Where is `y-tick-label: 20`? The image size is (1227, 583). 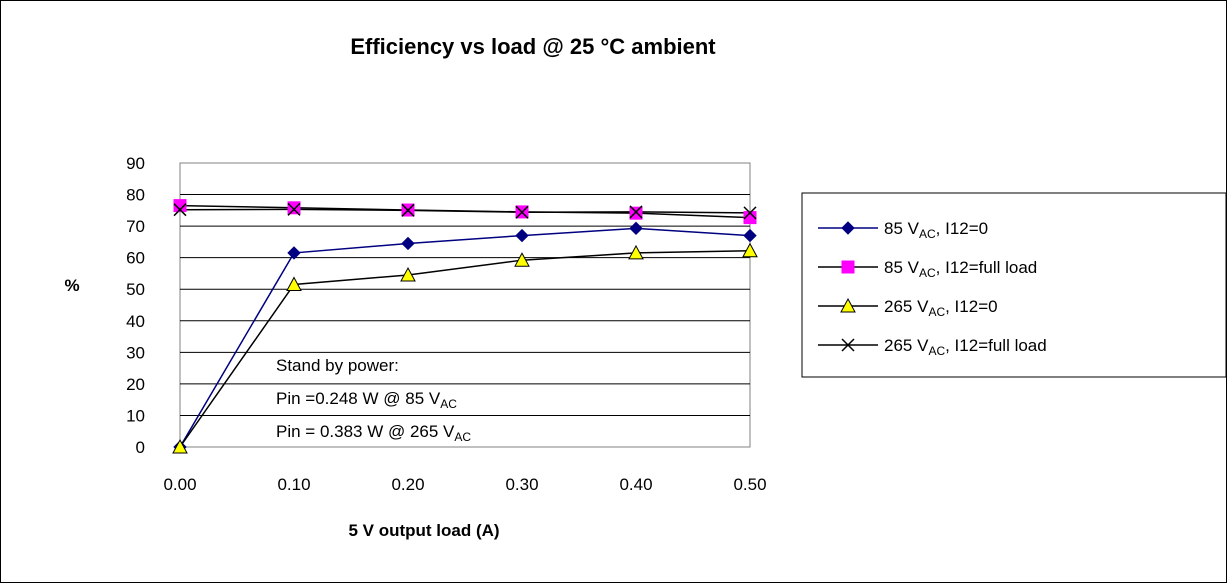
y-tick-label: 20 is located at coordinates (135, 384).